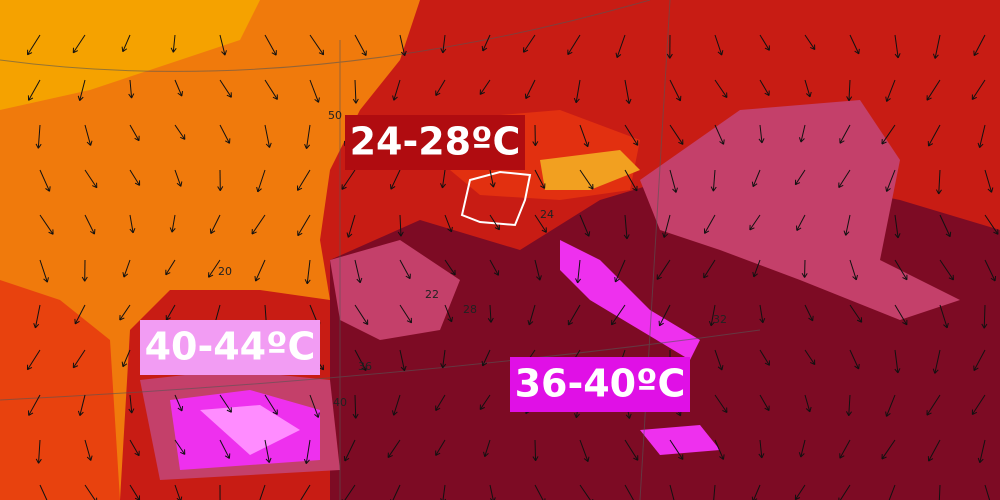 The image size is (1000, 500). Describe the element at coordinates (720, 319) in the screenshot. I see `contour-label: 32` at that location.